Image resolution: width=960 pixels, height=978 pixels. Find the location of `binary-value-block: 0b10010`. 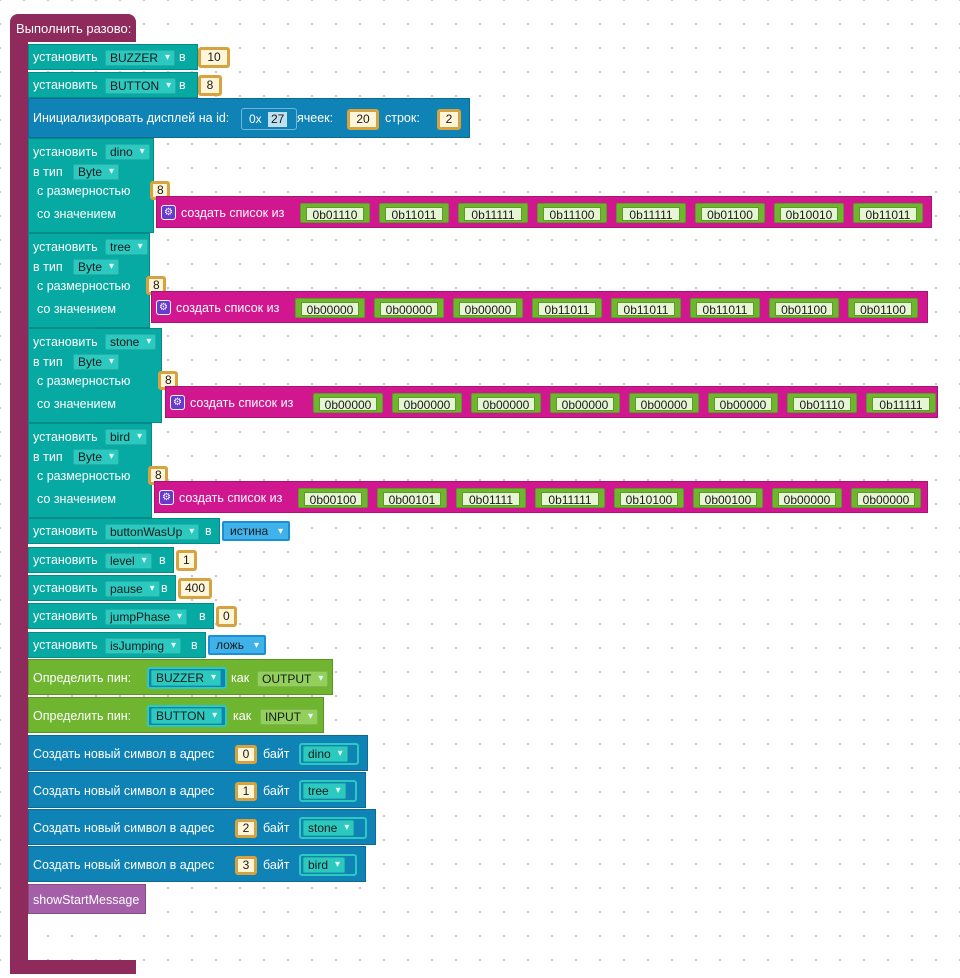

binary-value-block: 0b10010 is located at coordinates (809, 213).